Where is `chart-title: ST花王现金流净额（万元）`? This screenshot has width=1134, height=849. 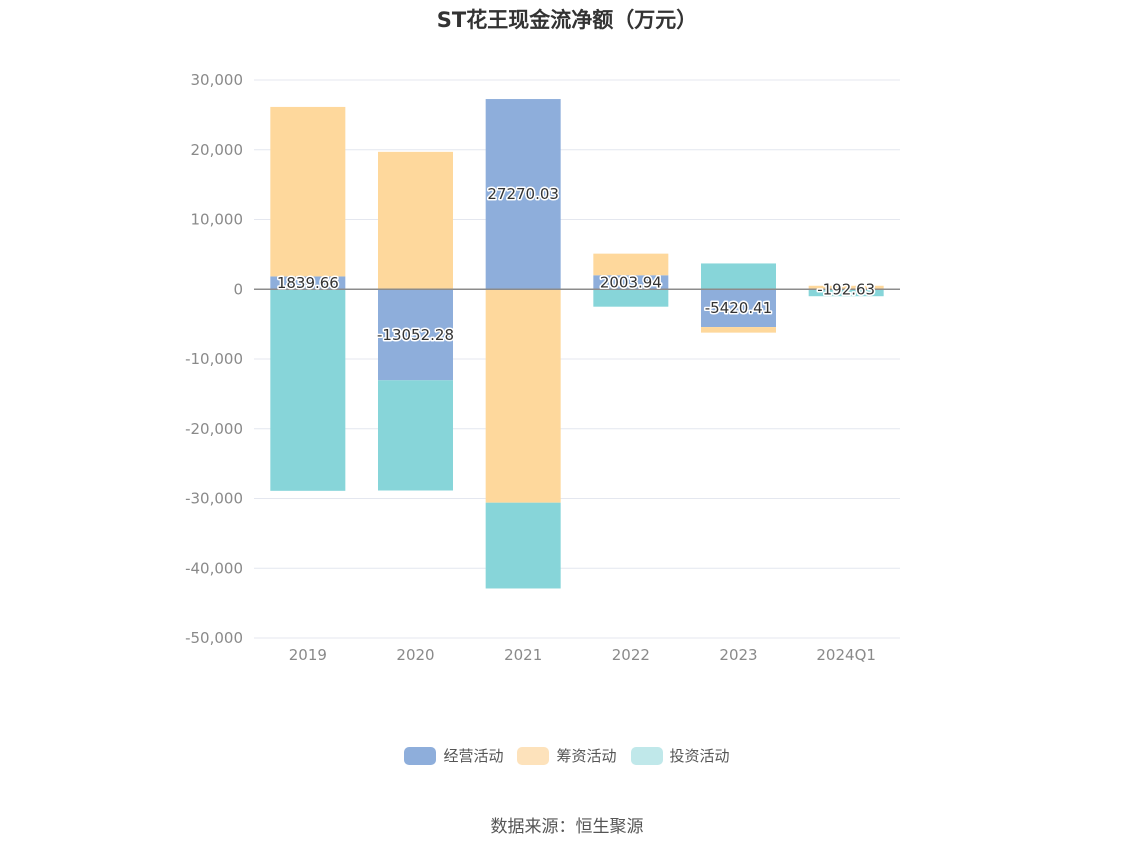 chart-title: ST花王现金流净额（万元） is located at coordinates (567, 20).